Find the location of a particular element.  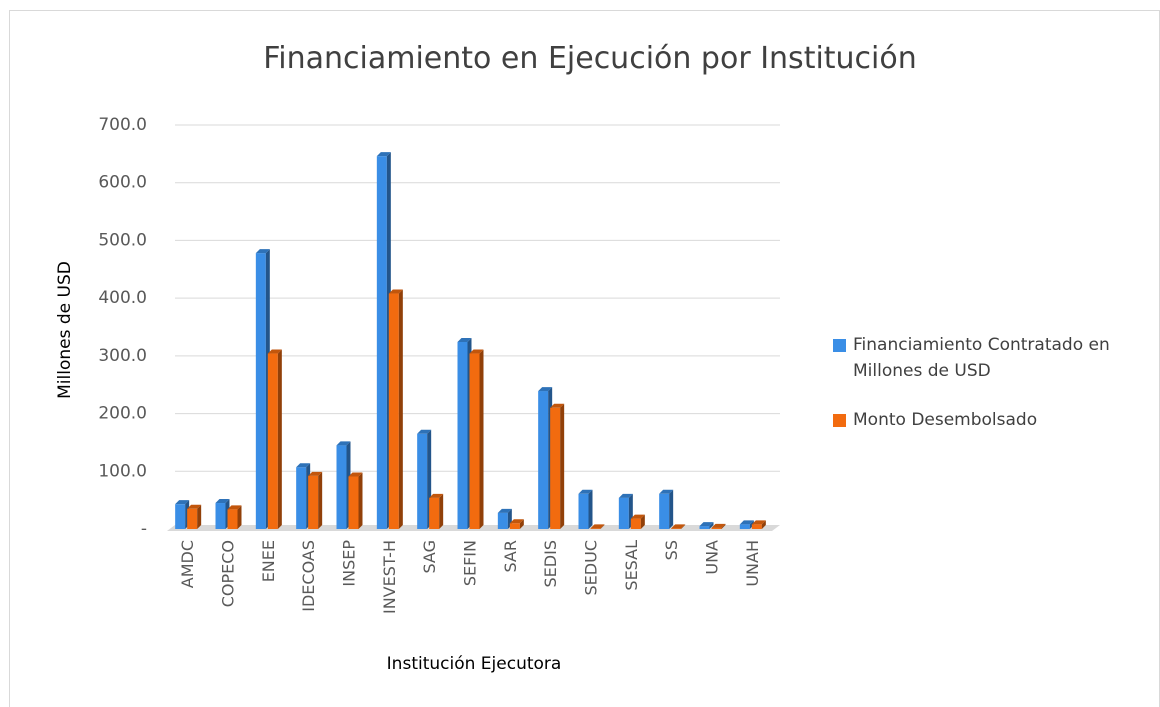

y-tick-label: 700.0 is located at coordinates (122, 125).